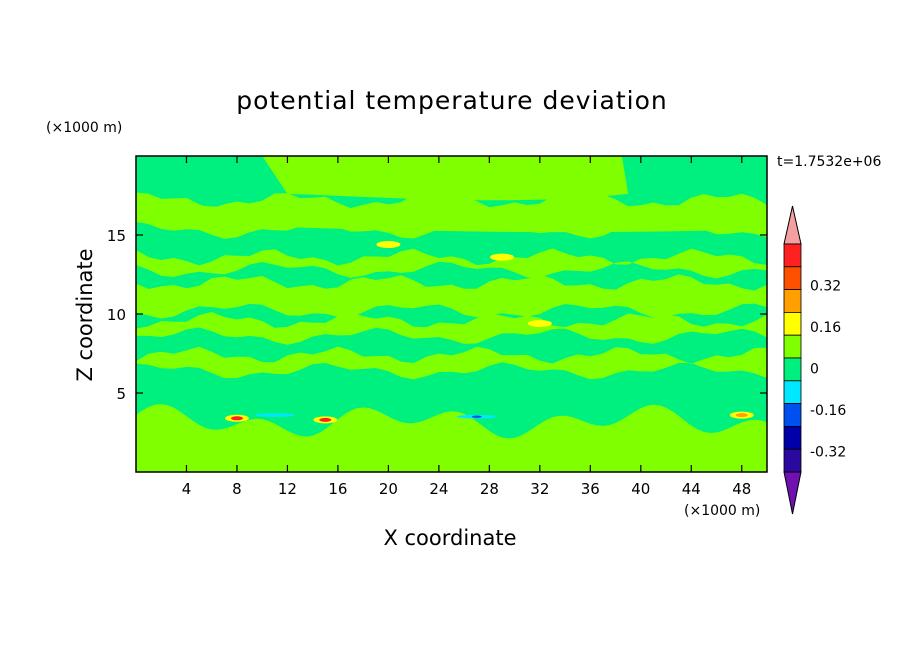 This screenshot has height=654, width=904. Describe the element at coordinates (814, 369) in the screenshot. I see `colorbar-tick-label: 0` at that location.